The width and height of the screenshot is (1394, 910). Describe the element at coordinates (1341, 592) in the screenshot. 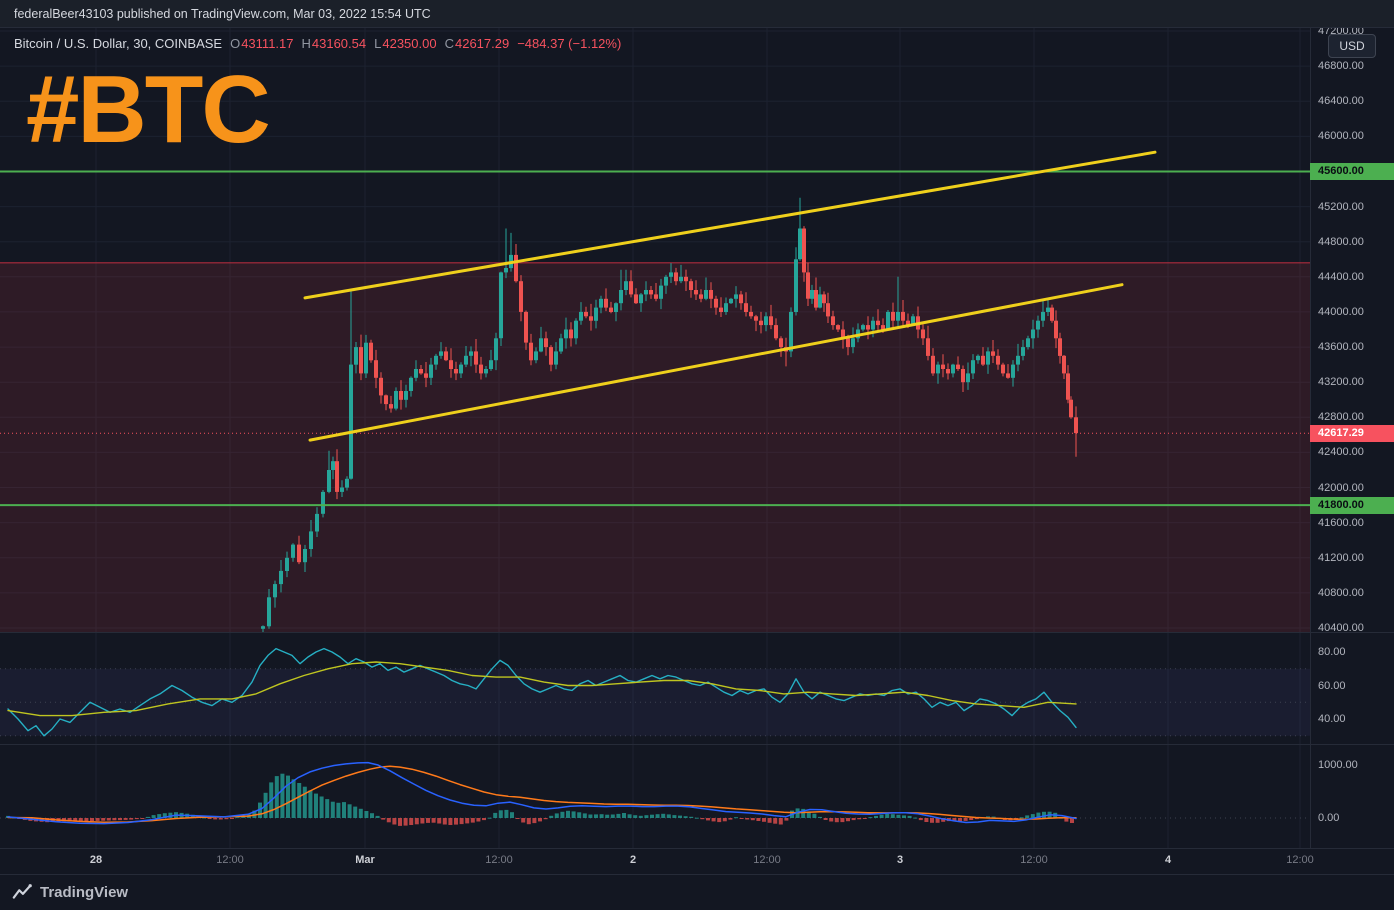

I see `price-tick-label: 40800.00` at that location.